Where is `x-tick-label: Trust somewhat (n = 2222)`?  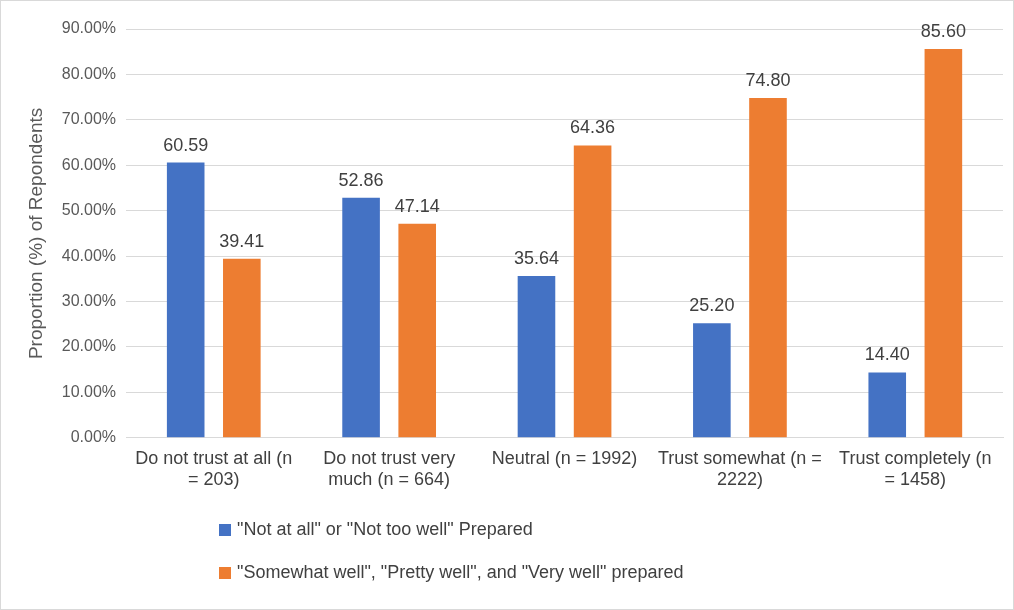 x-tick-label: Trust somewhat (n = 2222) is located at coordinates (739, 468).